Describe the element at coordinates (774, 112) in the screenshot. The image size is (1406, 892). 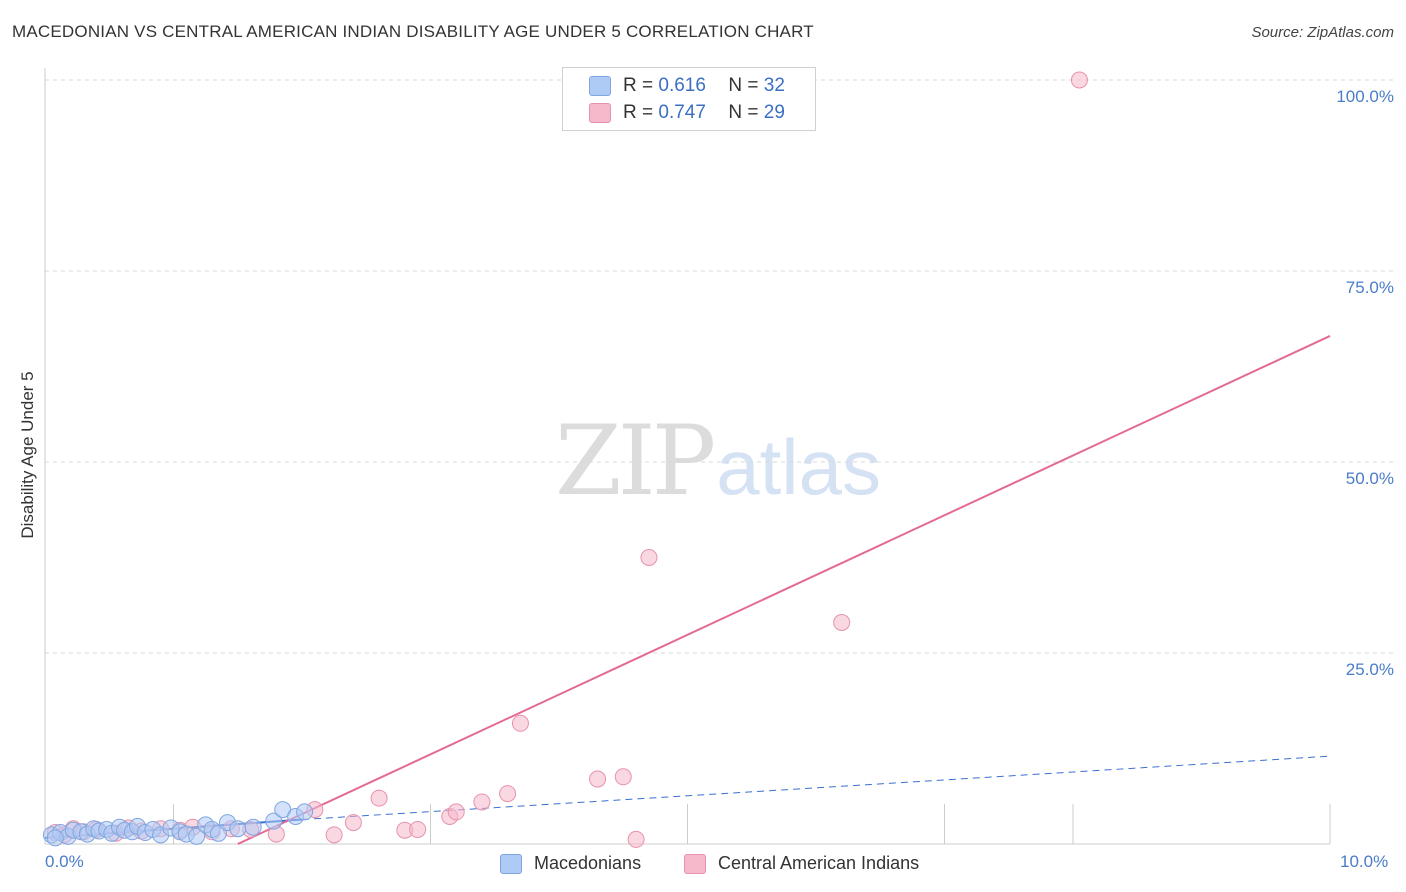
I see `n-value: 29` at that location.